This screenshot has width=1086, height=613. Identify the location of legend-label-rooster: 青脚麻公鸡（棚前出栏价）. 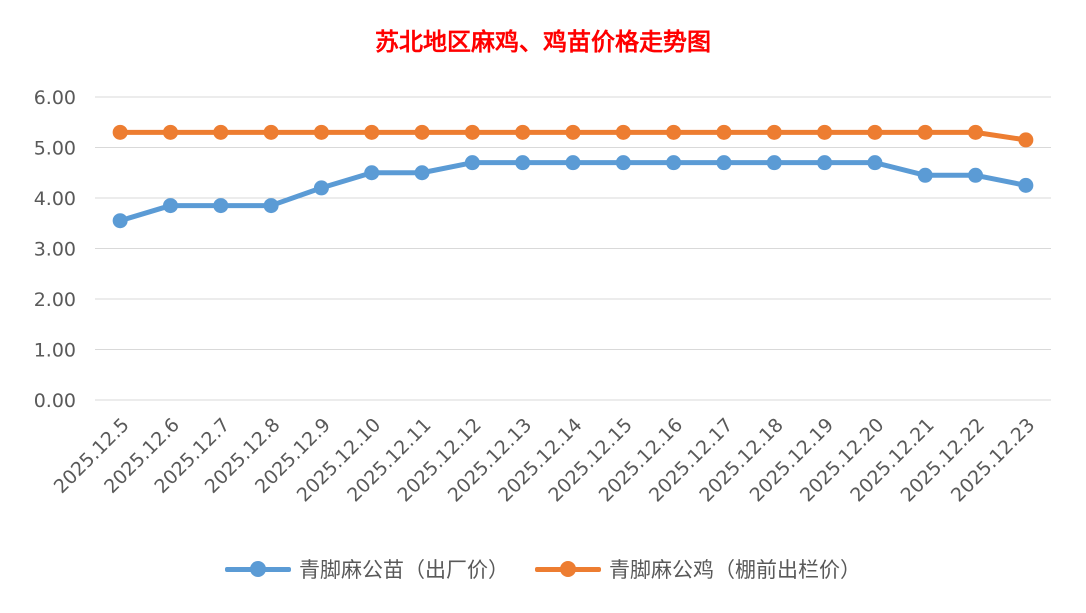
(735, 570).